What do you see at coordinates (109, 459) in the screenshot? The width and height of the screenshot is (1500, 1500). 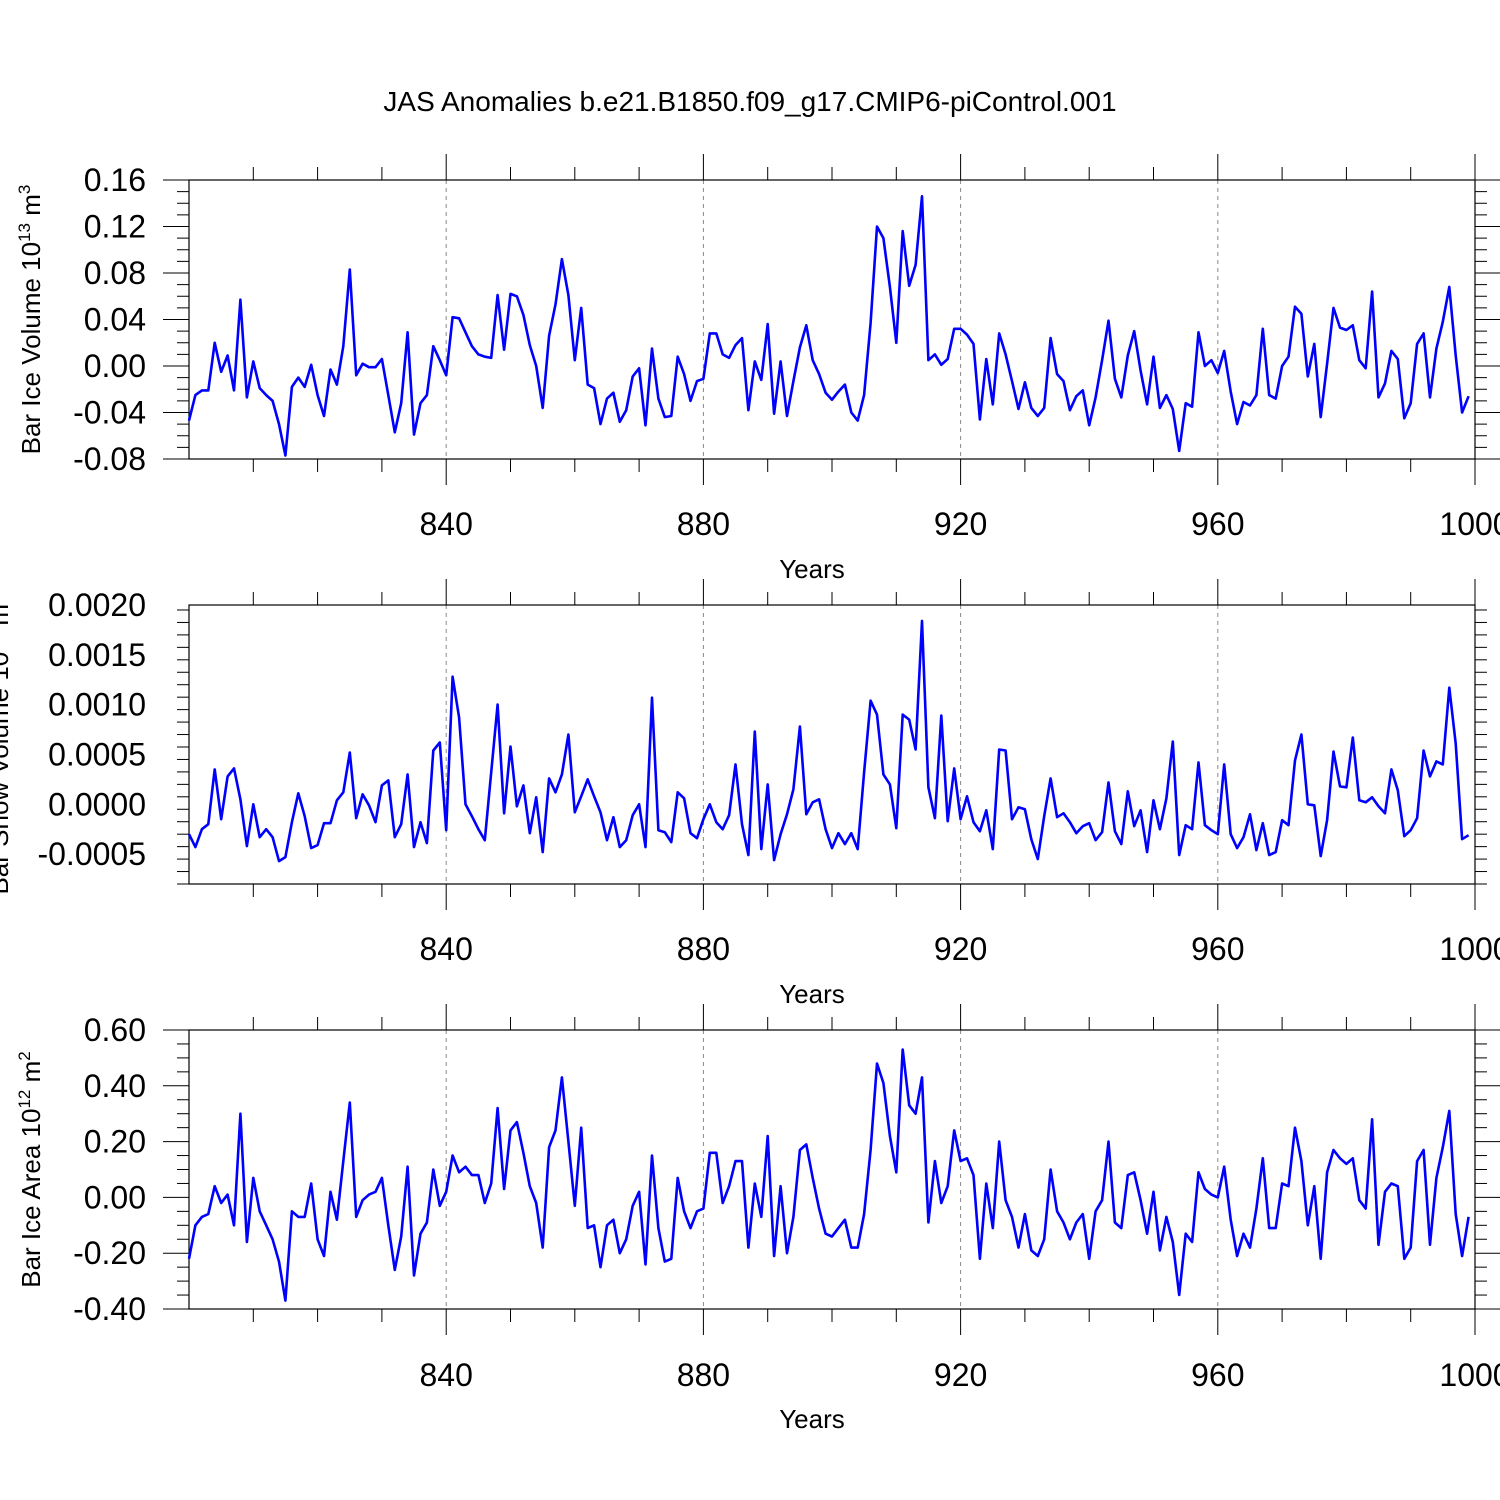 I see `panel-1-ytick-label-0: -0.08` at bounding box center [109, 459].